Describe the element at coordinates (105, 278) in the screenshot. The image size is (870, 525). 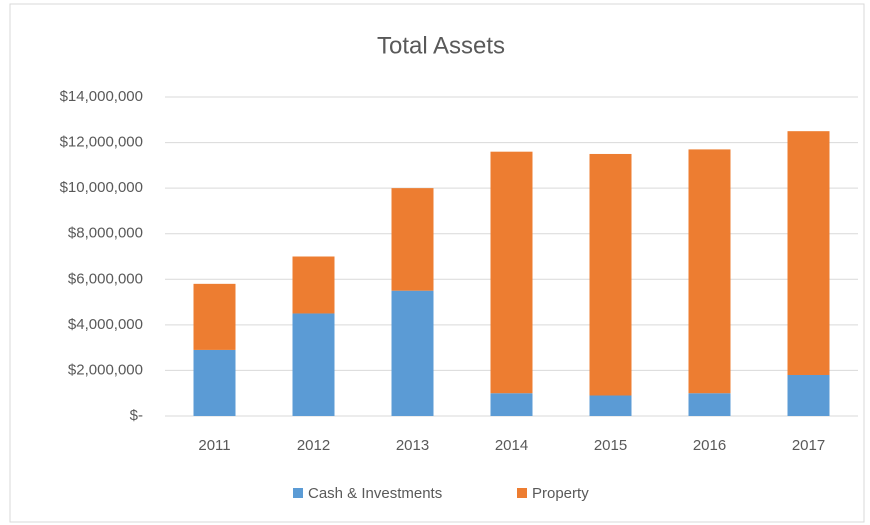
I see `y-tick-label: $6,000,000` at that location.